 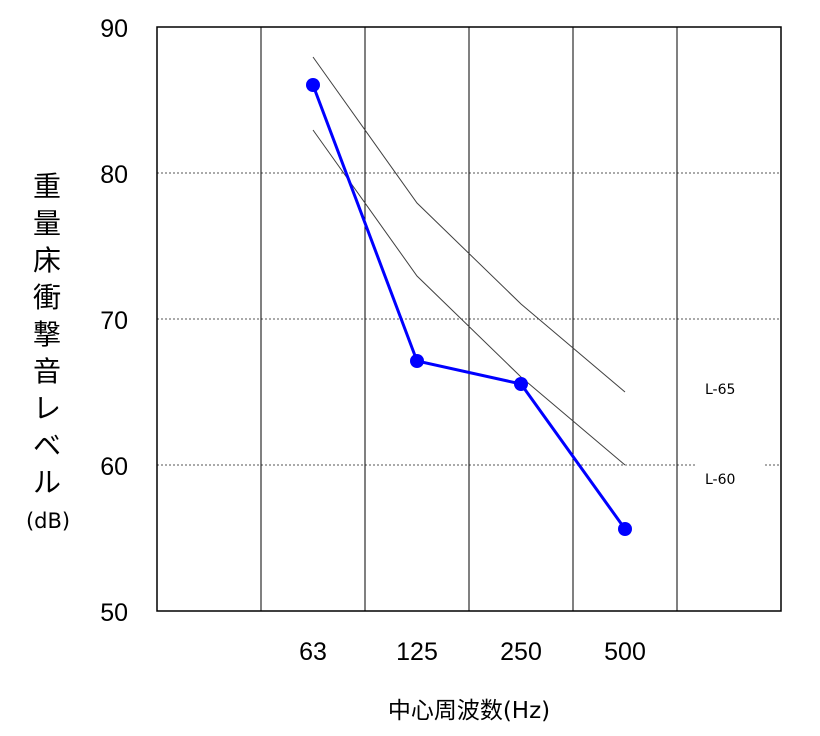 What do you see at coordinates (720, 480) in the screenshot?
I see `label-l60: L-60` at bounding box center [720, 480].